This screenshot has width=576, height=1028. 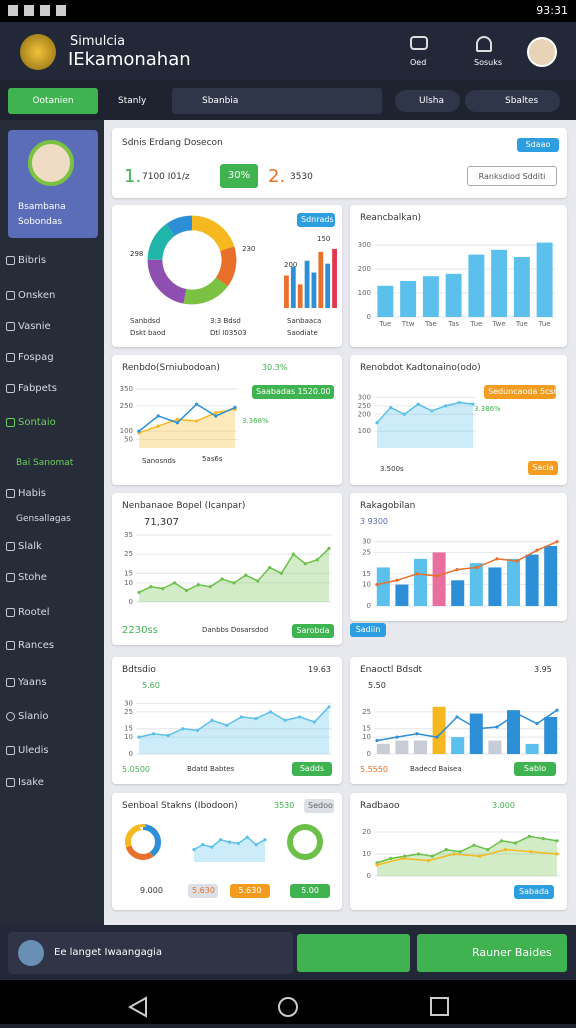 I want to click on panel-button: Saabadas 1520.00, so click(x=293, y=392).